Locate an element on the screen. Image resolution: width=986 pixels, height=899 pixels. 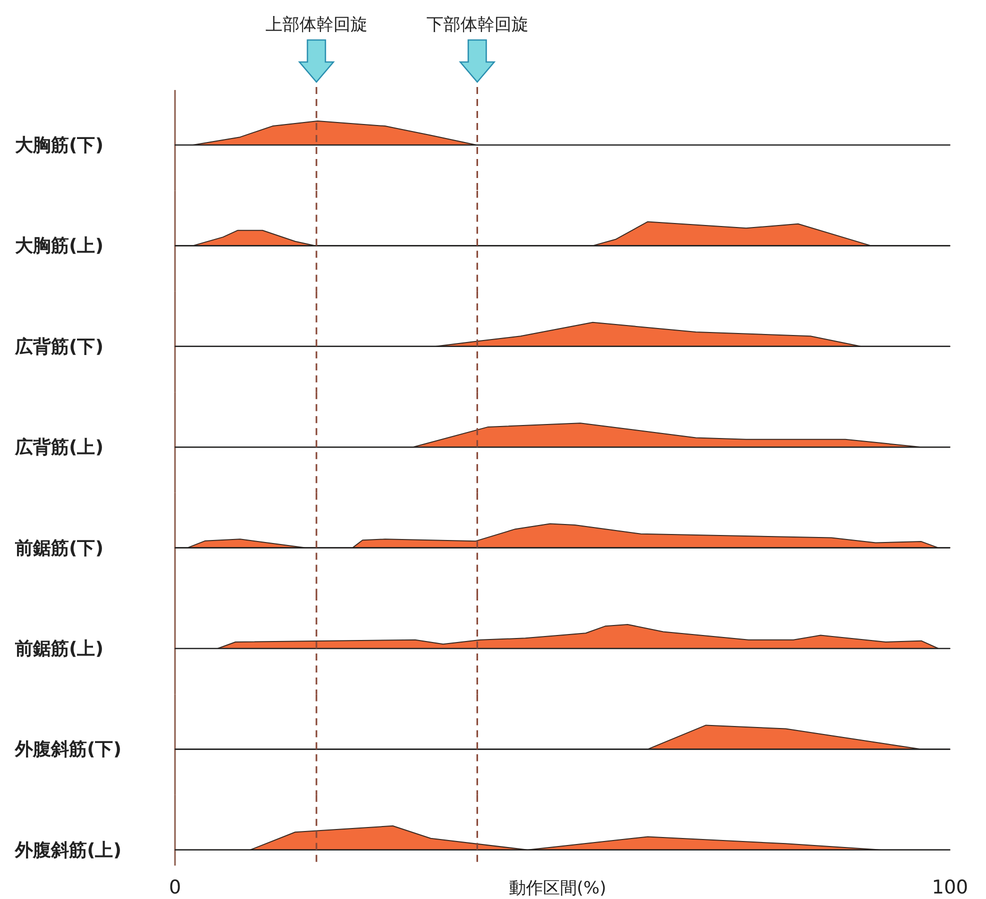
y-axis-title: 前鋸筋(下) is located at coordinates (59, 548).